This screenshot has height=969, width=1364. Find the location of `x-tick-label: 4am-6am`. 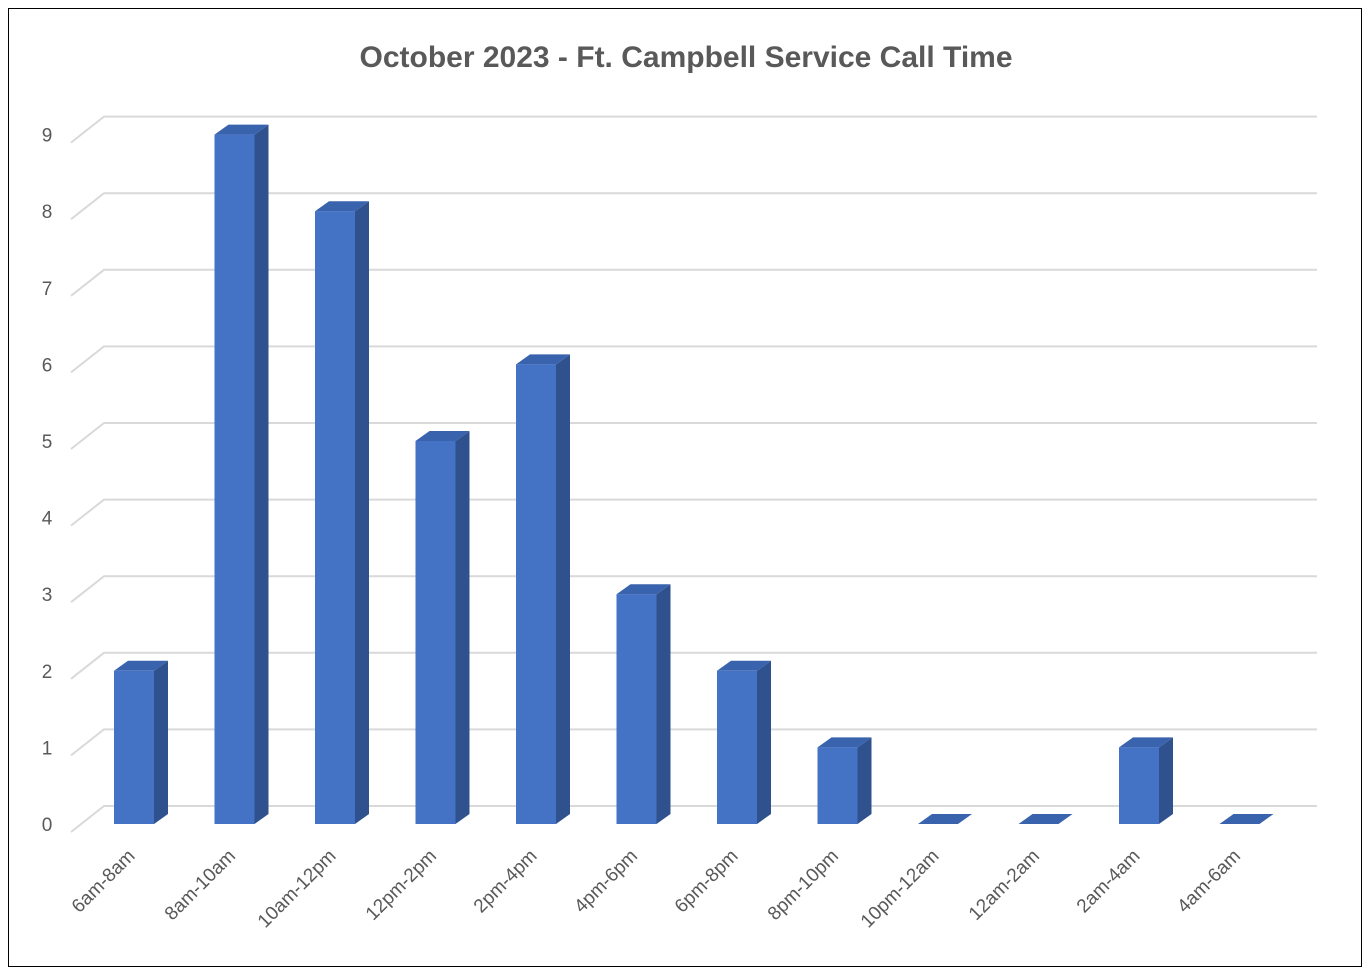

x-tick-label: 4am-6am is located at coordinates (1209, 882).